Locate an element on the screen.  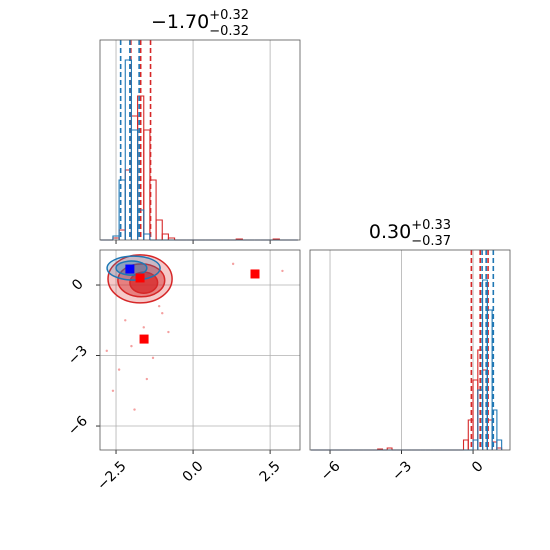
title-value: −1.70 is located at coordinates (180, 22).